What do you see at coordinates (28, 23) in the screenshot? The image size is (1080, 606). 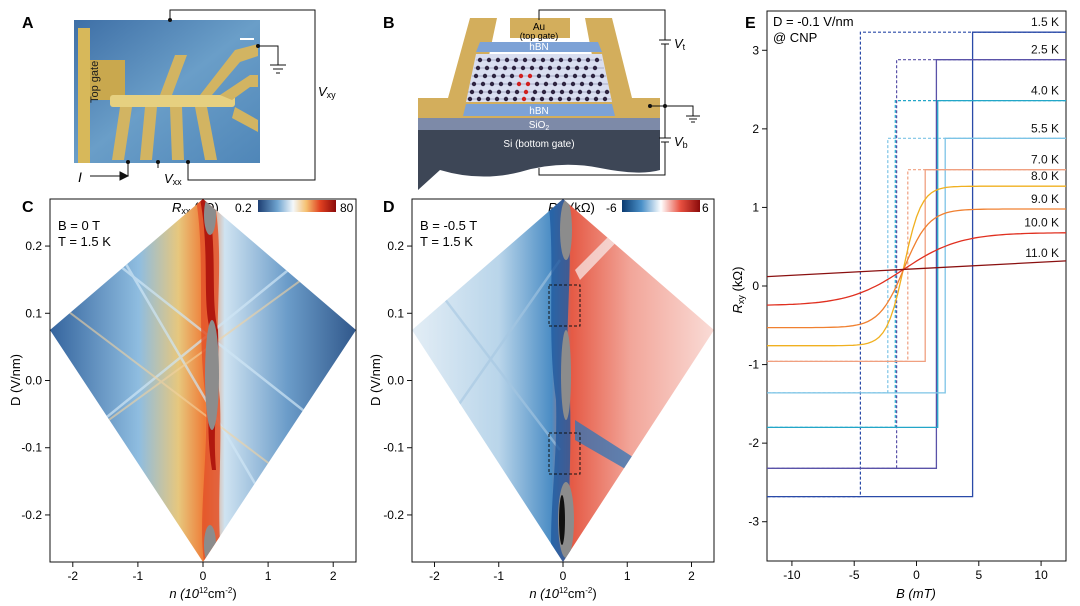 I see `panel-a-label: A` at bounding box center [28, 23].